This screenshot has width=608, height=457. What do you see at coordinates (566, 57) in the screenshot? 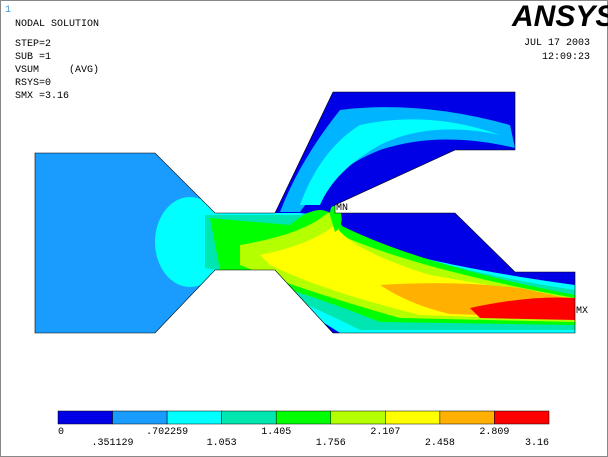
I see `time: 12:09:23` at bounding box center [566, 57].